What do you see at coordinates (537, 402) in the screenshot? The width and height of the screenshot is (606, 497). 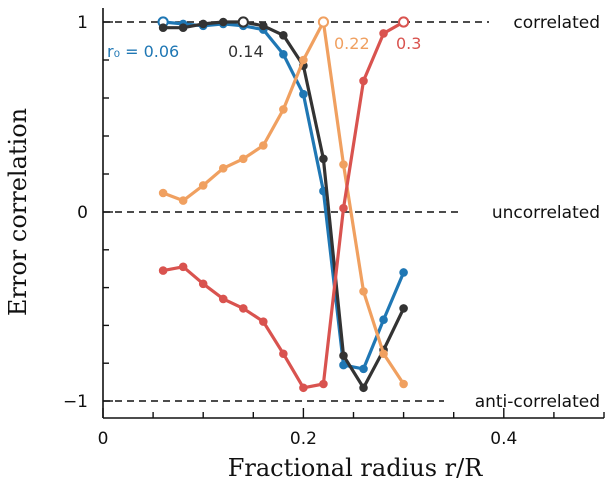 I see `reference-line-label: anti-correlated` at bounding box center [537, 402].